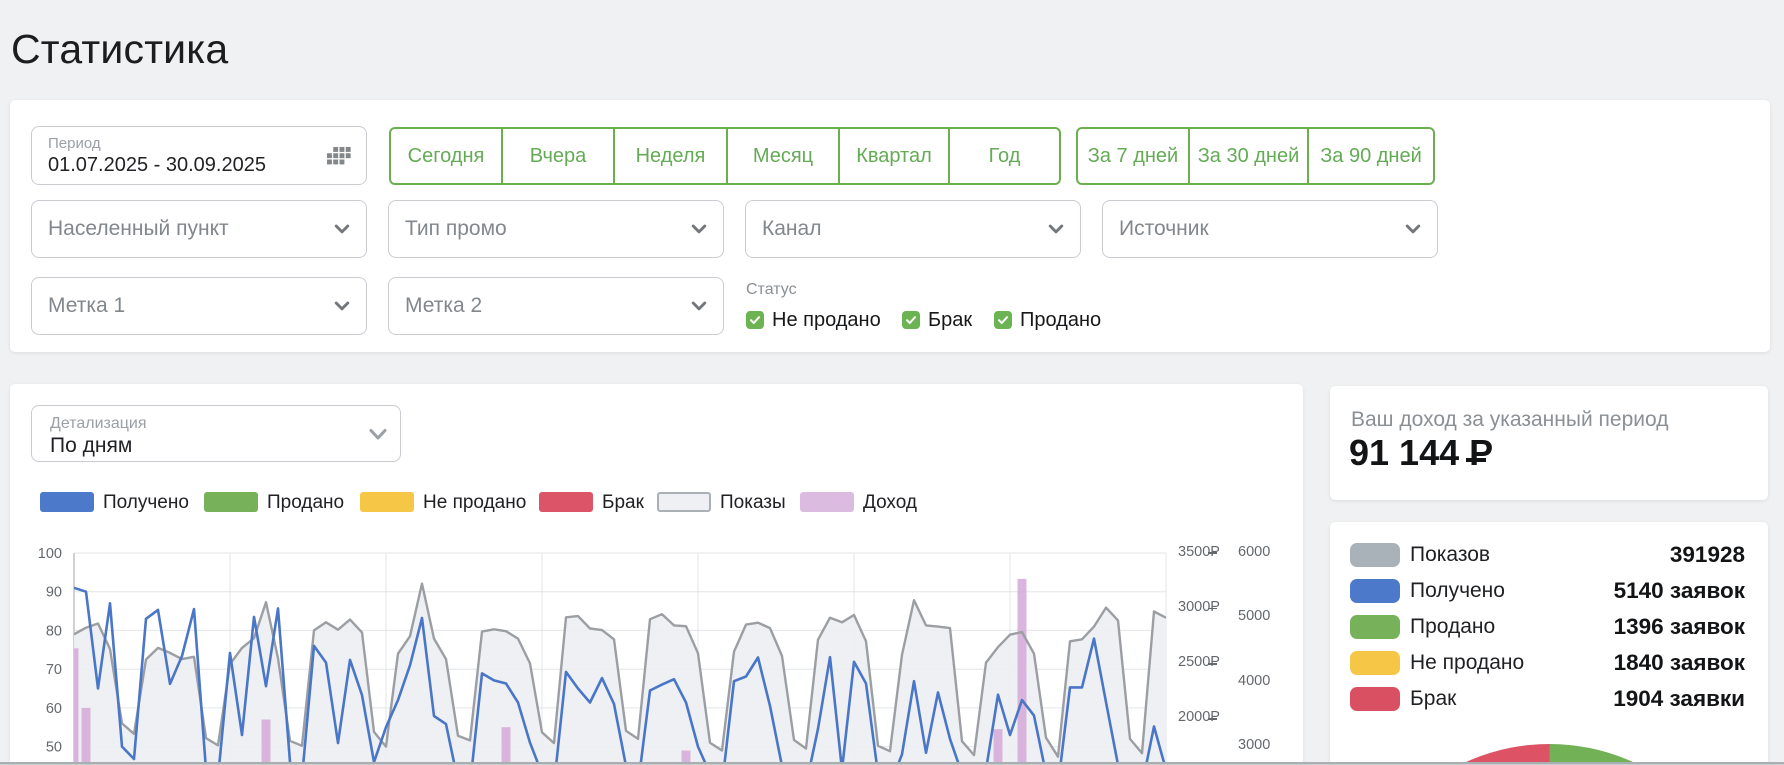 This screenshot has height=765, width=1784. Describe the element at coordinates (54, 748) in the screenshot. I see `svg-text: 50` at that location.